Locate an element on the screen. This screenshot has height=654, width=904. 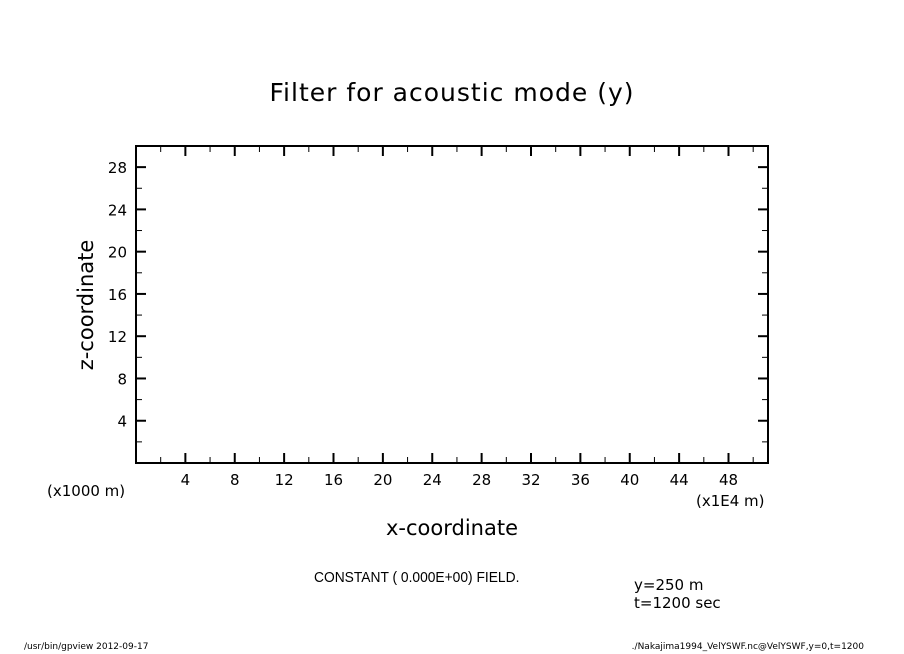
x-unit-label: (x1E4 m) is located at coordinates (730, 501).